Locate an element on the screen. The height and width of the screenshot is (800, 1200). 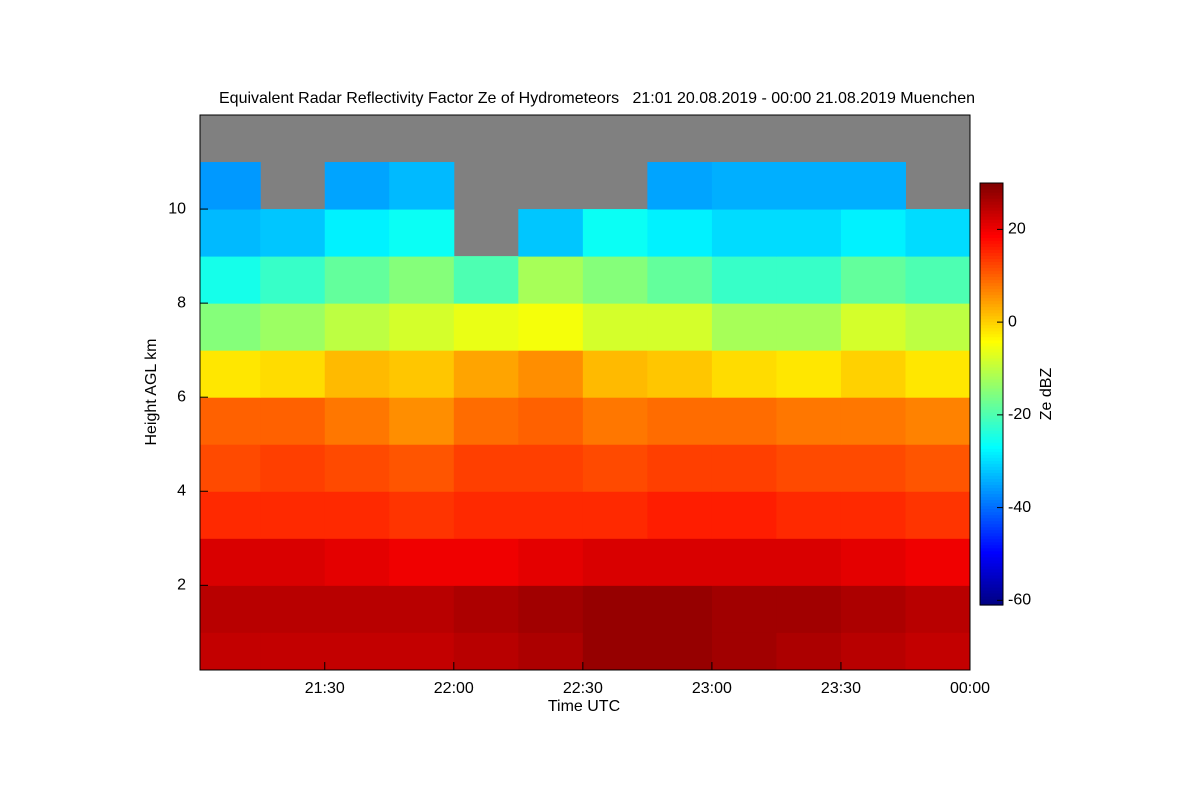
x-tick-label: 23:00 is located at coordinates (712, 688).